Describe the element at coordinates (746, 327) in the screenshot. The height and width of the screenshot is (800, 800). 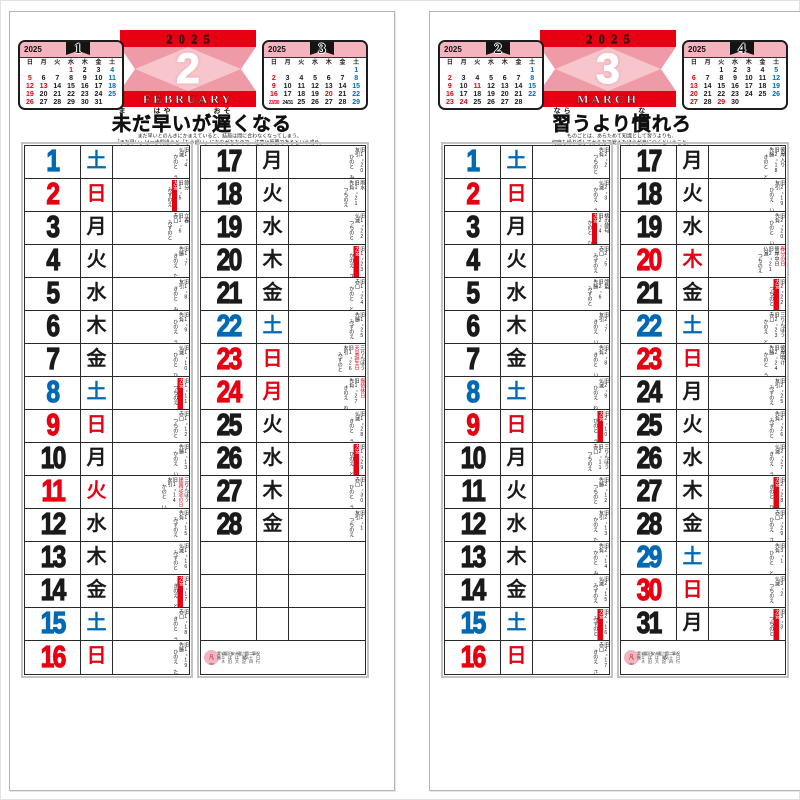
I see `day-info-vertical-text: 三りんぼう 旧2・23 赤口 かのえ とら` at that location.